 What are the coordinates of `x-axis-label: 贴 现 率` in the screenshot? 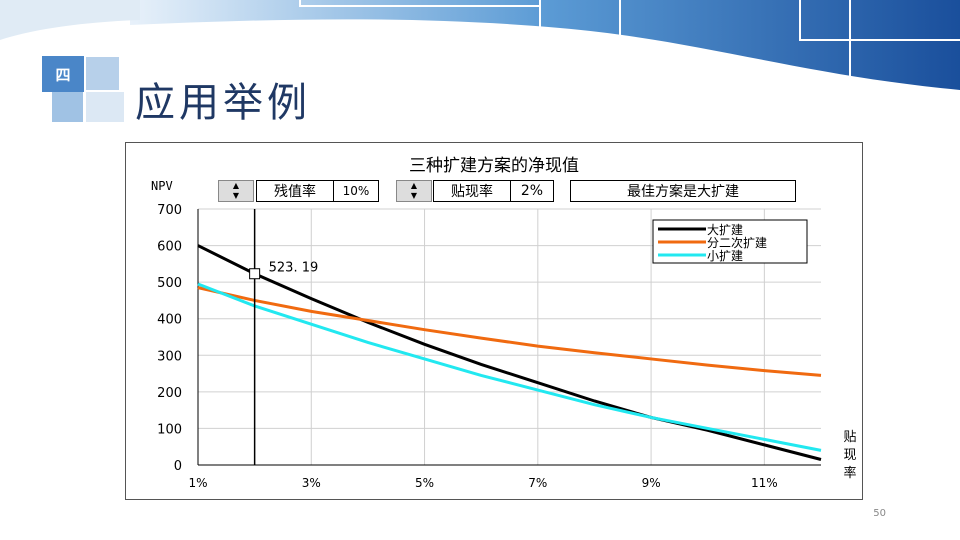 It's located at (850, 456).